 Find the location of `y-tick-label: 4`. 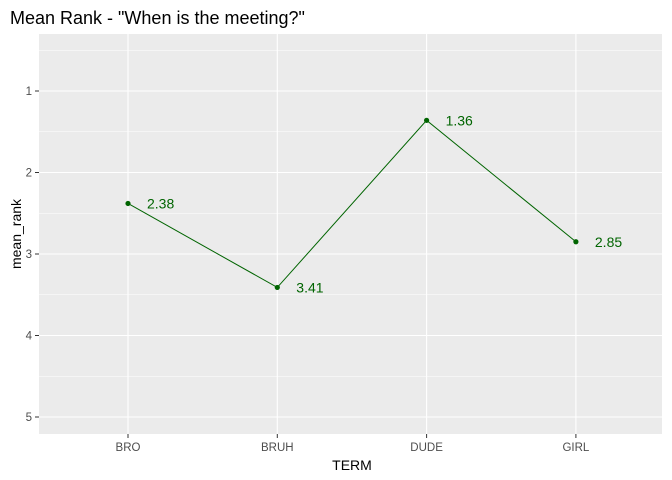

y-tick-label: 4 is located at coordinates (29, 337).